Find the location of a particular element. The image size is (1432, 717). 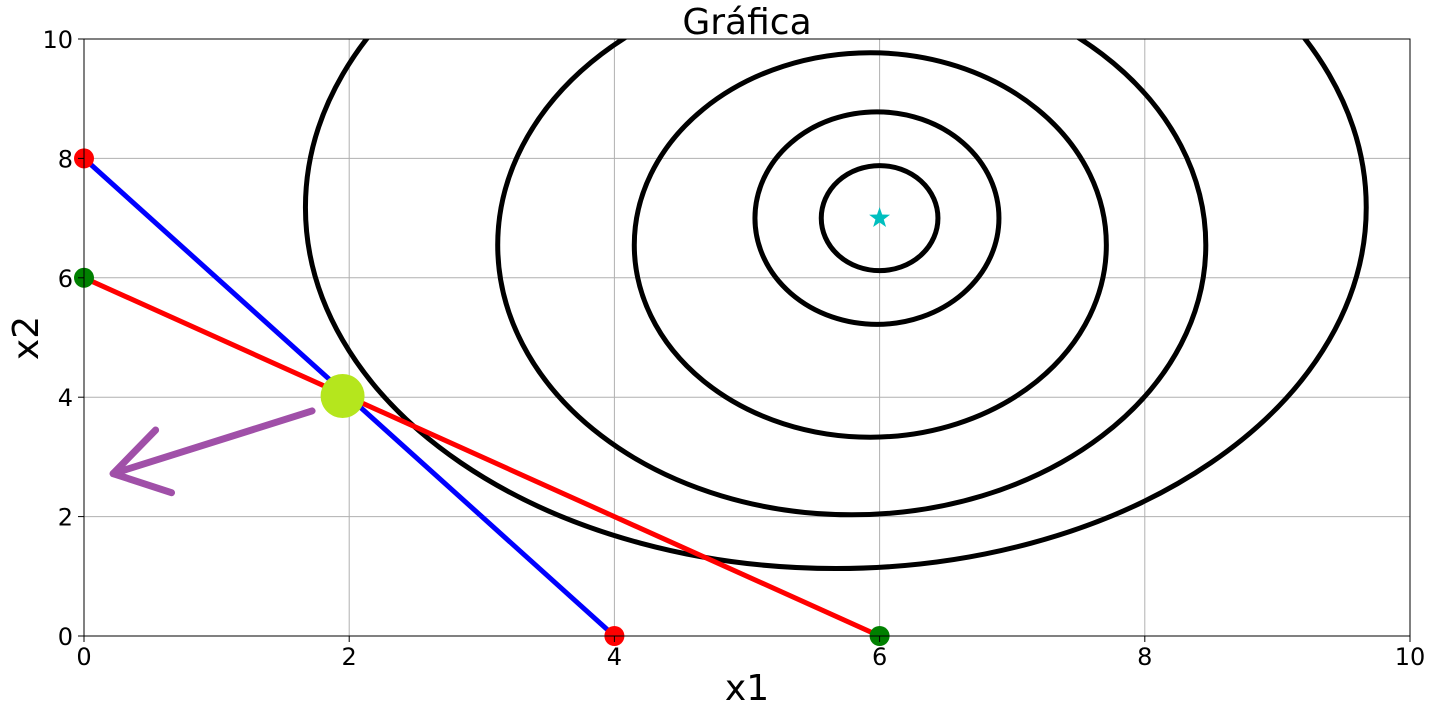

direction-arrow is located at coordinates (212, 452).